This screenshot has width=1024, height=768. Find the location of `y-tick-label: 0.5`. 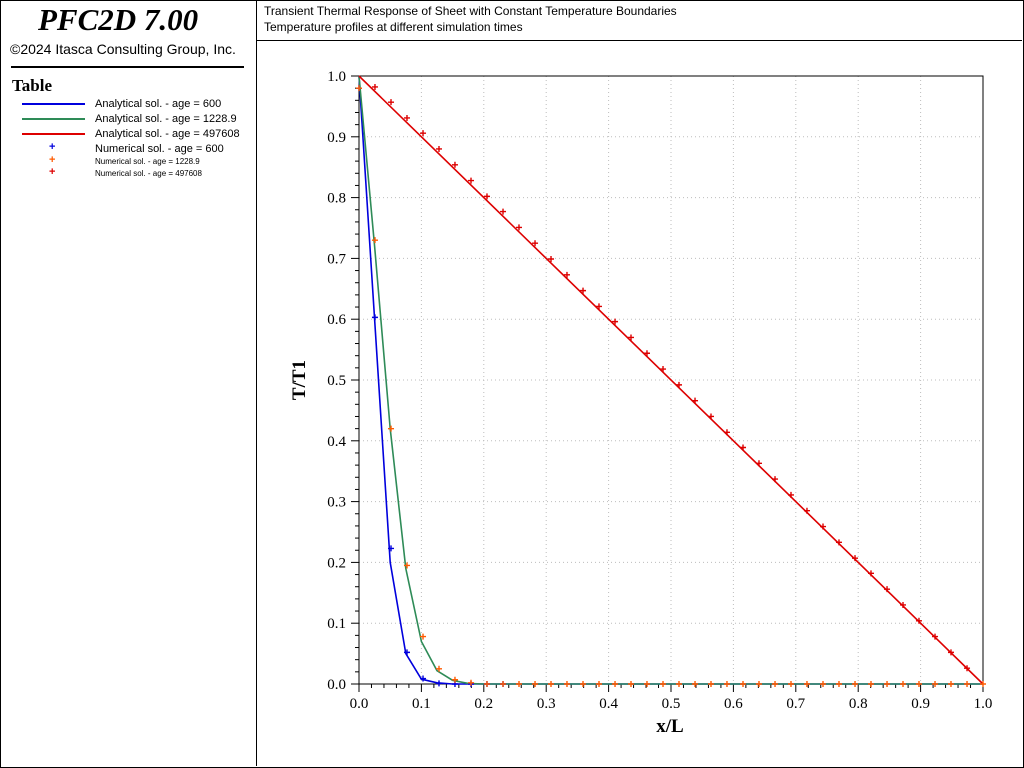

y-tick-label: 0.5 is located at coordinates (336, 381).